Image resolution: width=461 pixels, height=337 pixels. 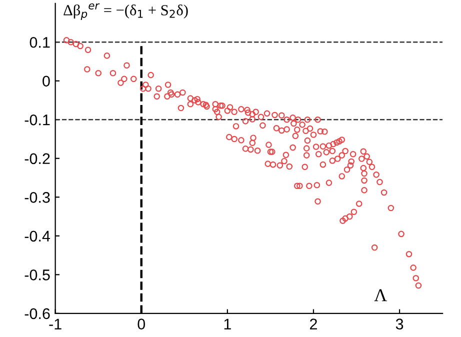 I want to click on y-tick-label: 0.1, so click(x=40, y=42).